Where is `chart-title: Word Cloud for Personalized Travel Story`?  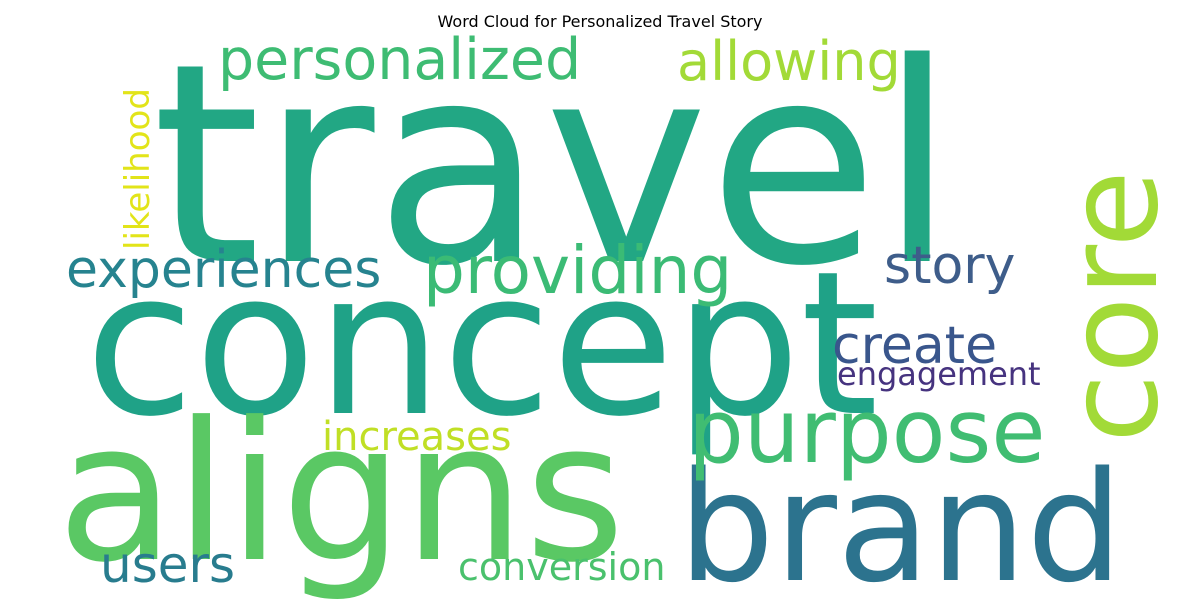 chart-title: Word Cloud for Personalized Travel Story is located at coordinates (600, 21).